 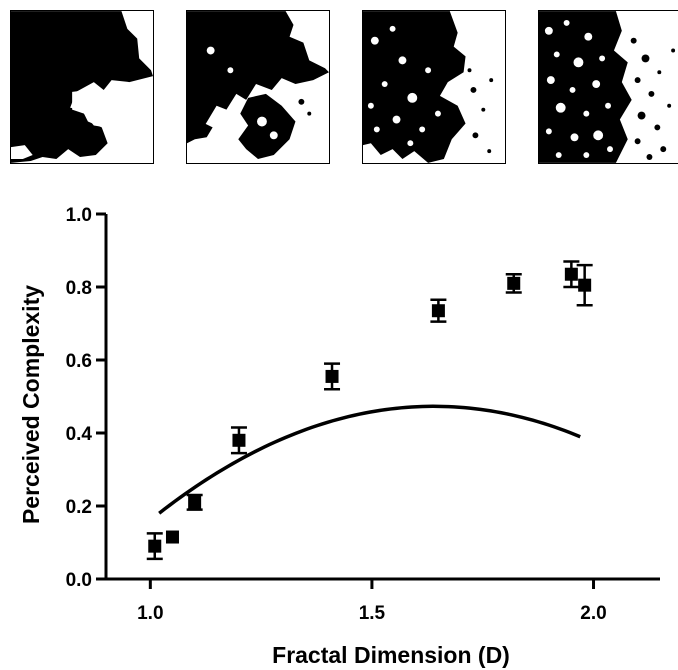 I want to click on x-axis-title: Fractal Dimension (D), so click(x=391, y=655).